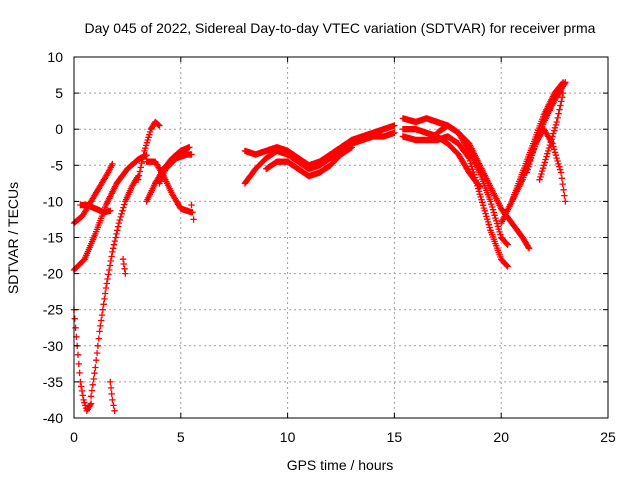 The width and height of the screenshot is (640, 480). Describe the element at coordinates (59, 93) in the screenshot. I see `y-tick-label: 5` at that location.